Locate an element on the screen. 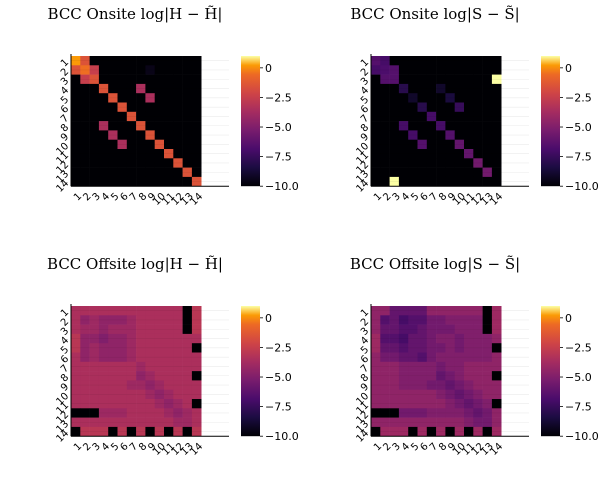  y-tick-label: 1 is located at coordinates (365, 63).